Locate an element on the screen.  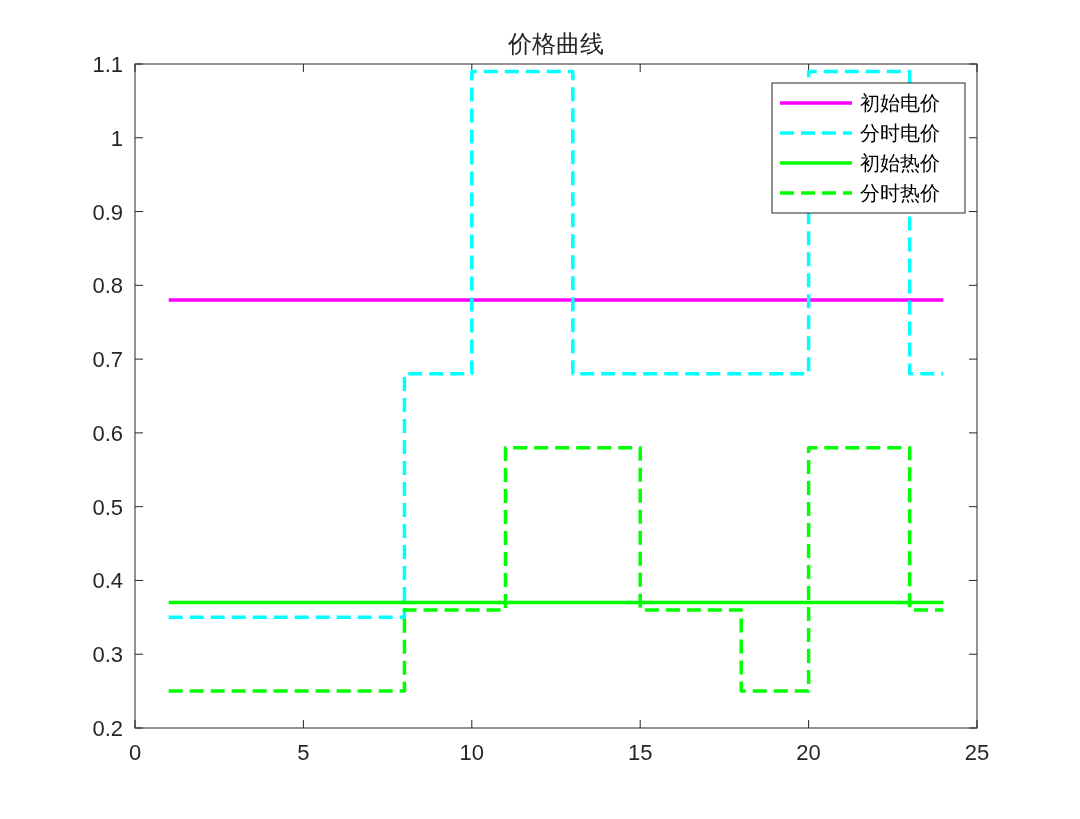
x-tick-label: 0 is located at coordinates (135, 752).